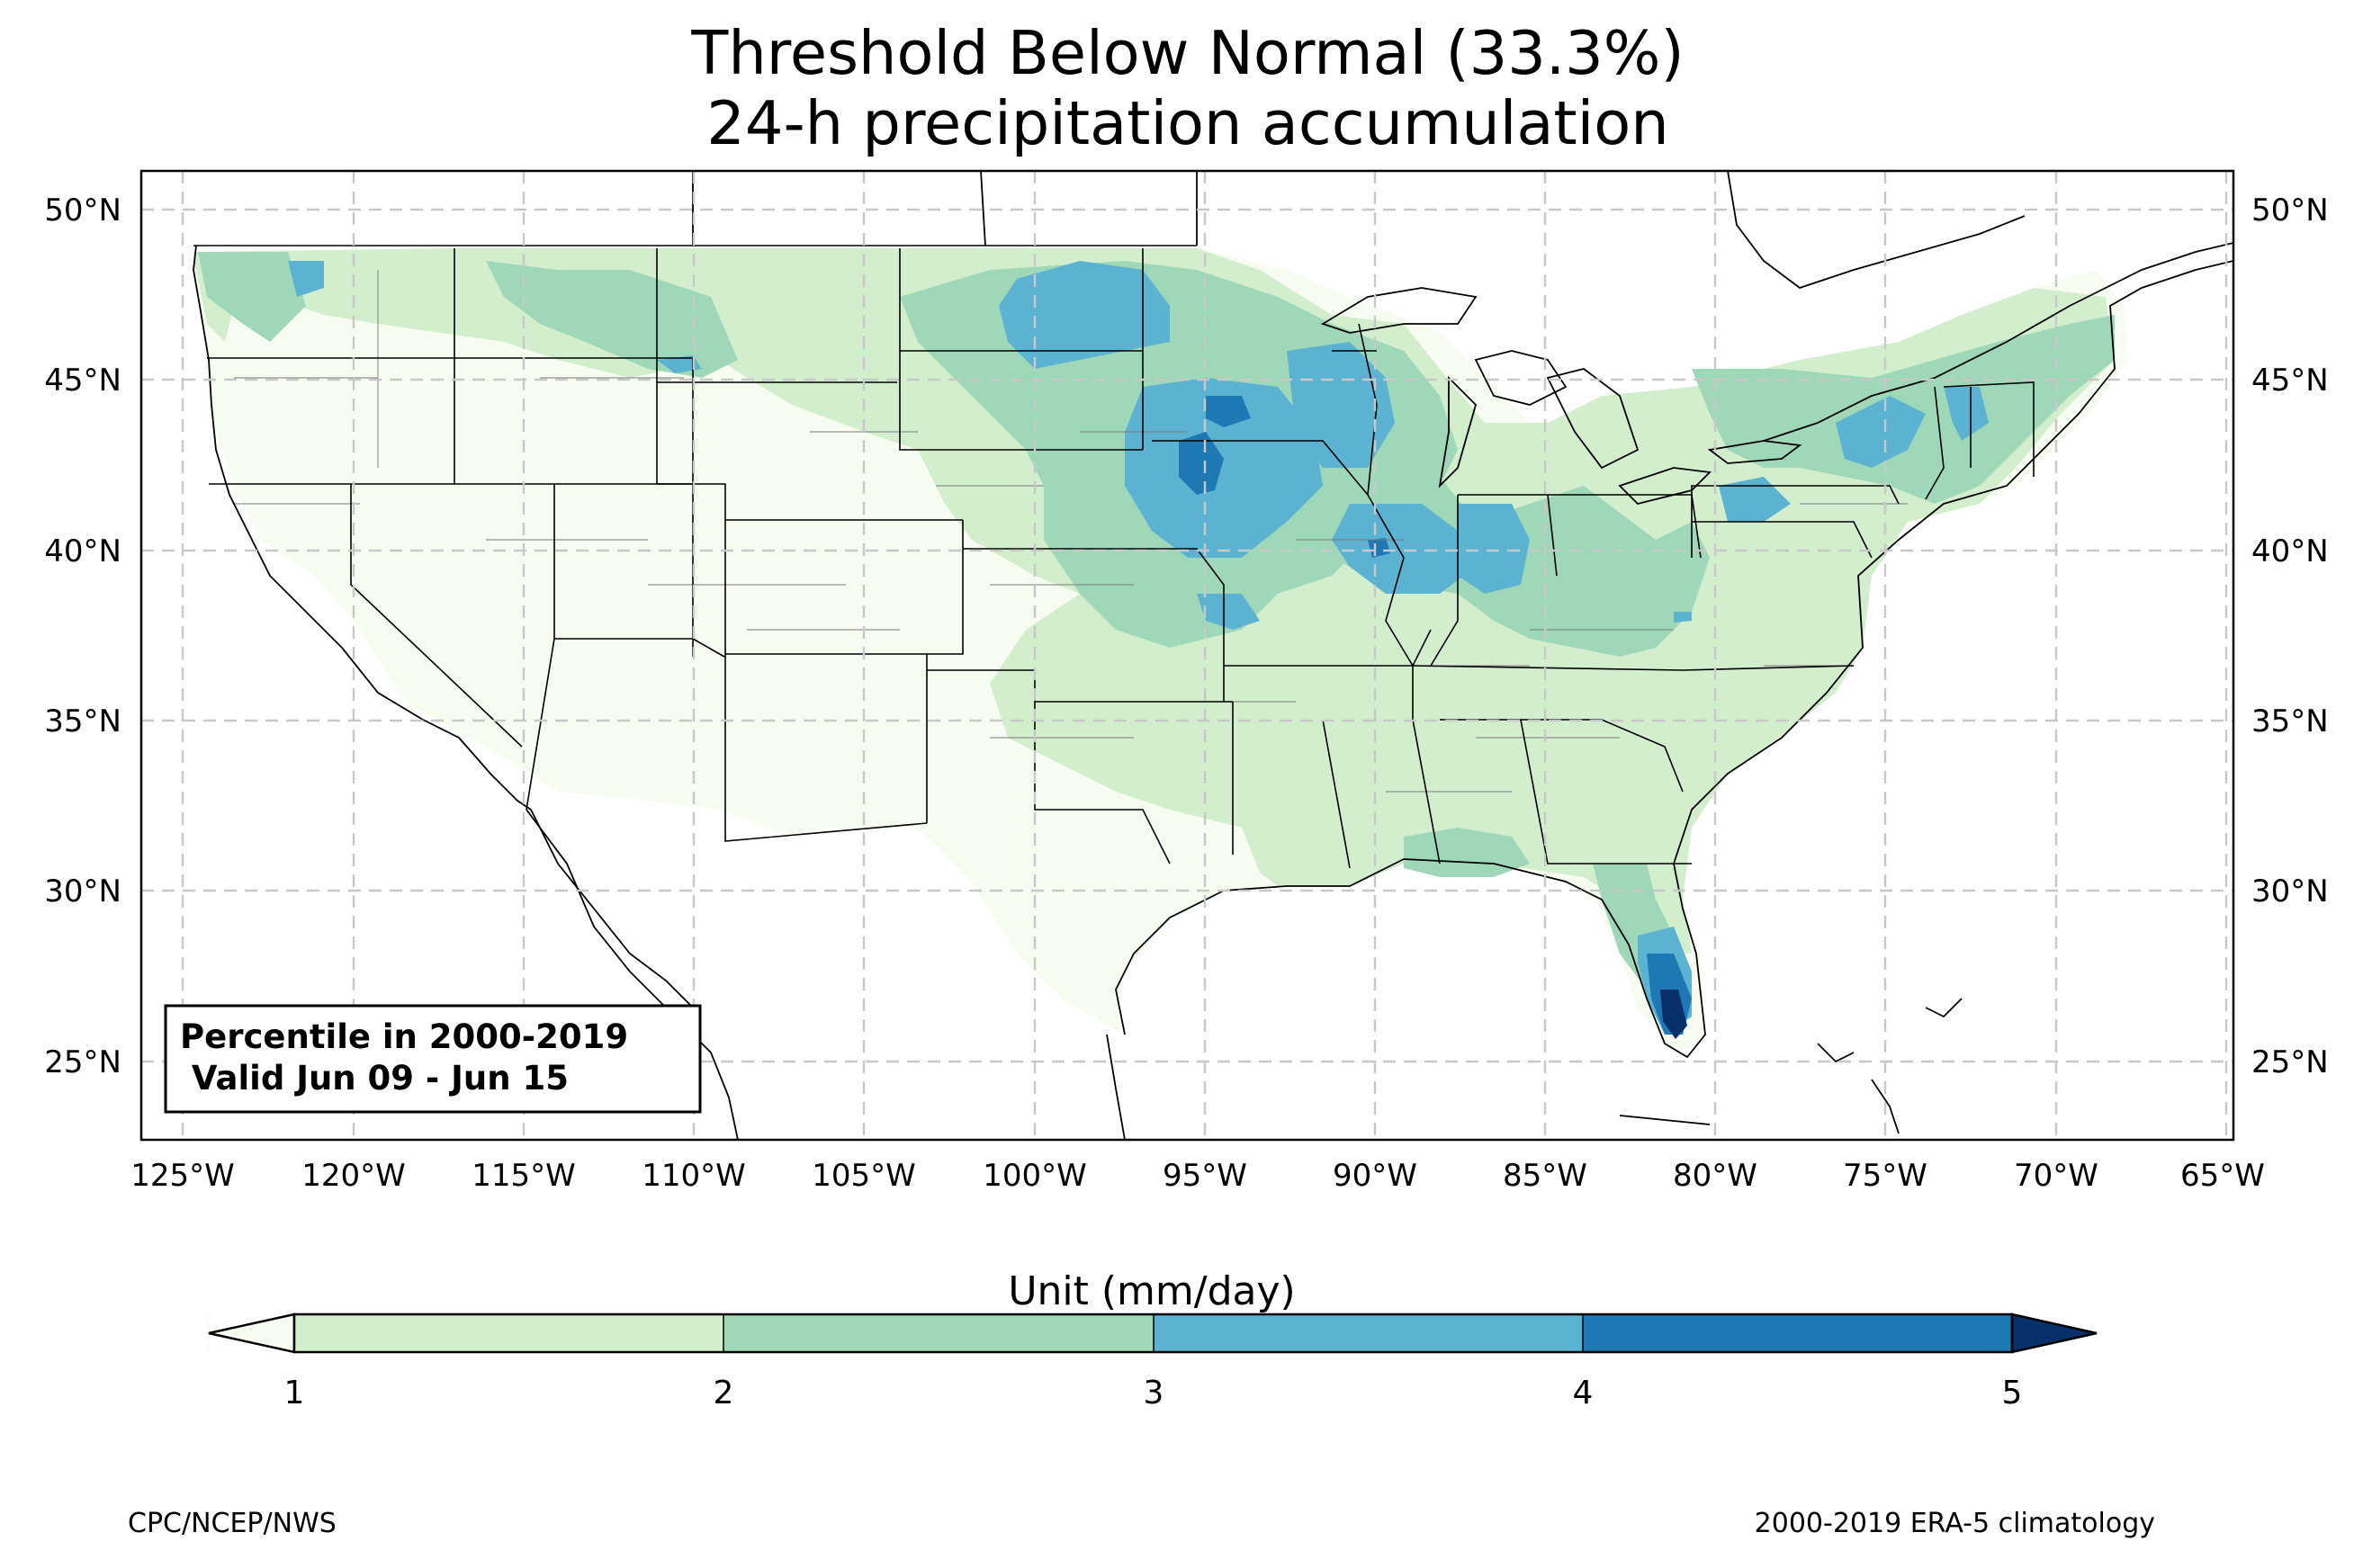  Describe the element at coordinates (1154, 1393) in the screenshot. I see `colorbar-tick-label: 3` at that location.